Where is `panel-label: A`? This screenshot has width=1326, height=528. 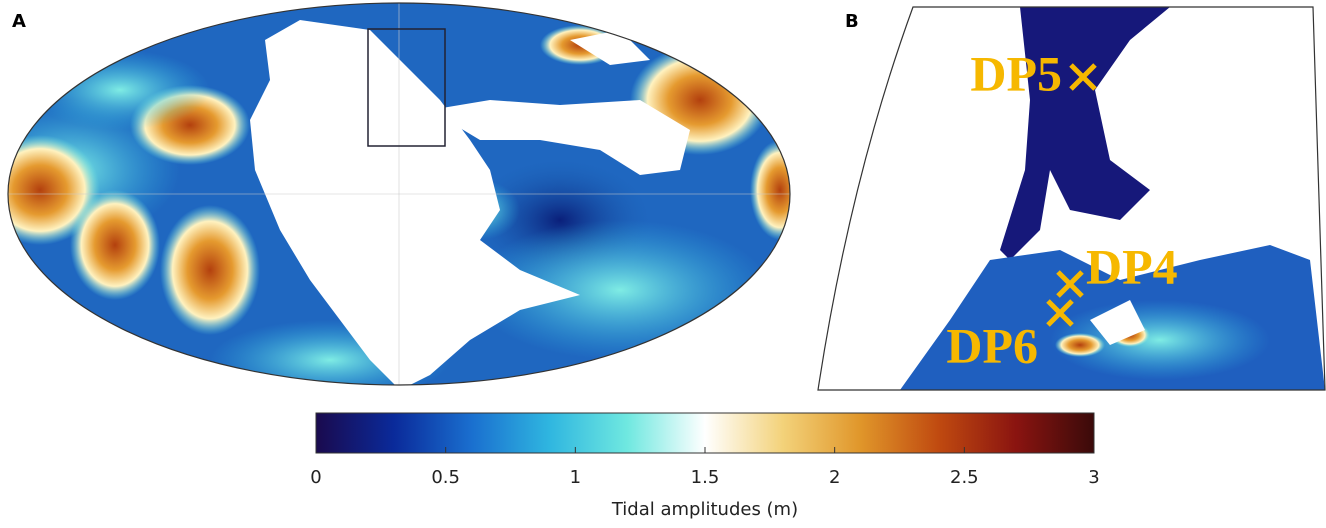
panel-label: A is located at coordinates (19, 21).